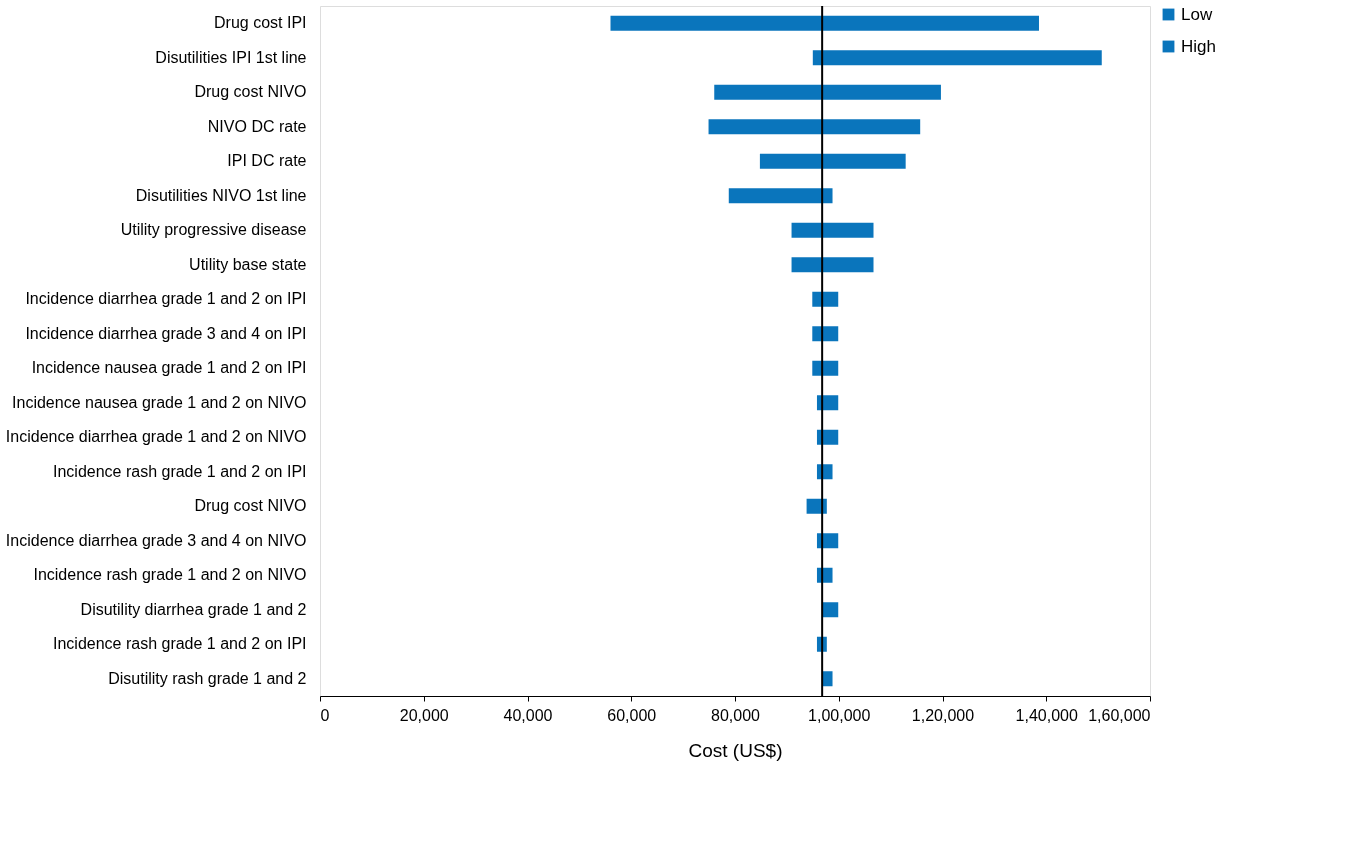 The height and width of the screenshot is (848, 1358). Describe the element at coordinates (735, 750) in the screenshot. I see `x-axis-title: Cost (US$)` at that location.